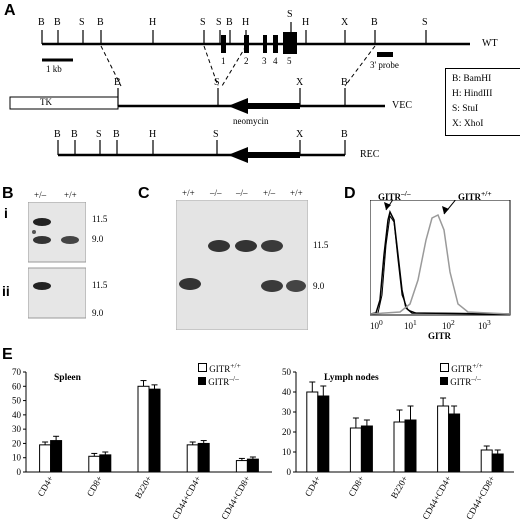 The height and width of the screenshot is (527, 520). Describe the element at coordinates (344, 134) in the screenshot. I see `rec-site-8: B` at that location.